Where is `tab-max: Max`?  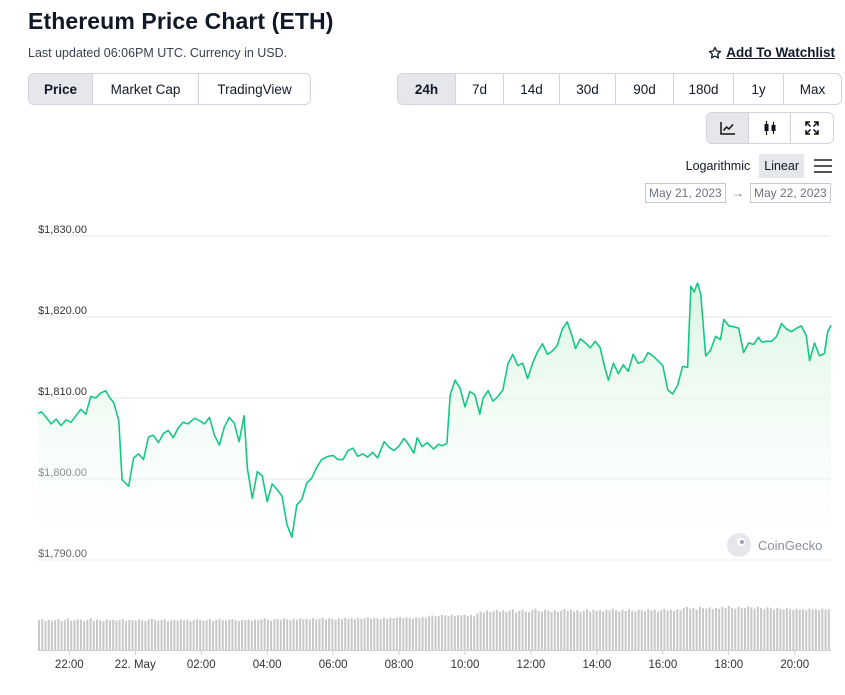 tab-max: Max is located at coordinates (812, 89).